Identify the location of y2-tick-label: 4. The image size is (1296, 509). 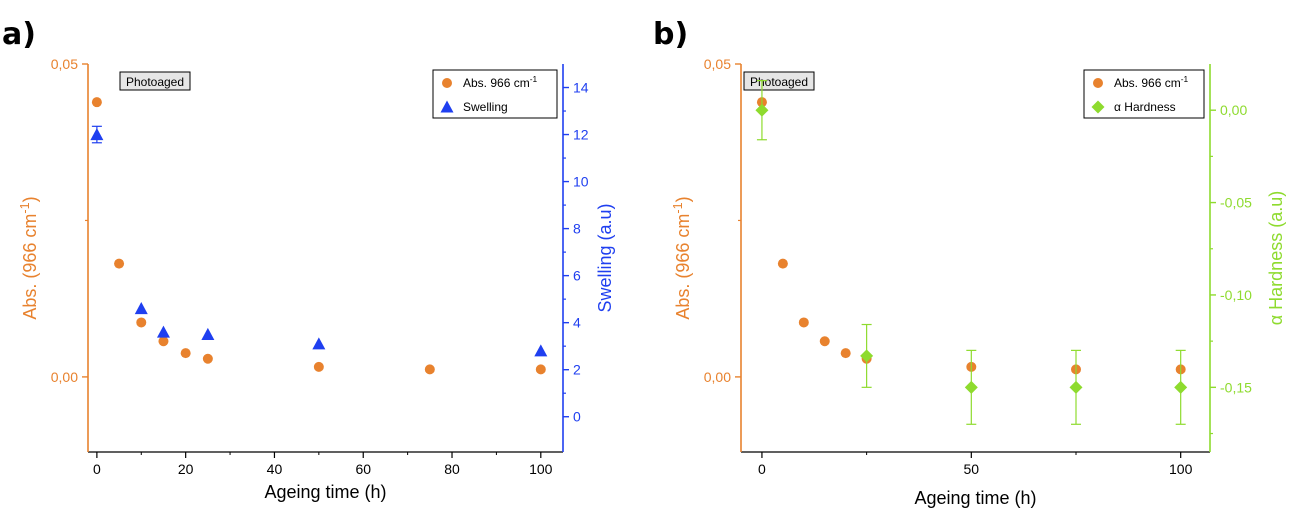
(577, 323).